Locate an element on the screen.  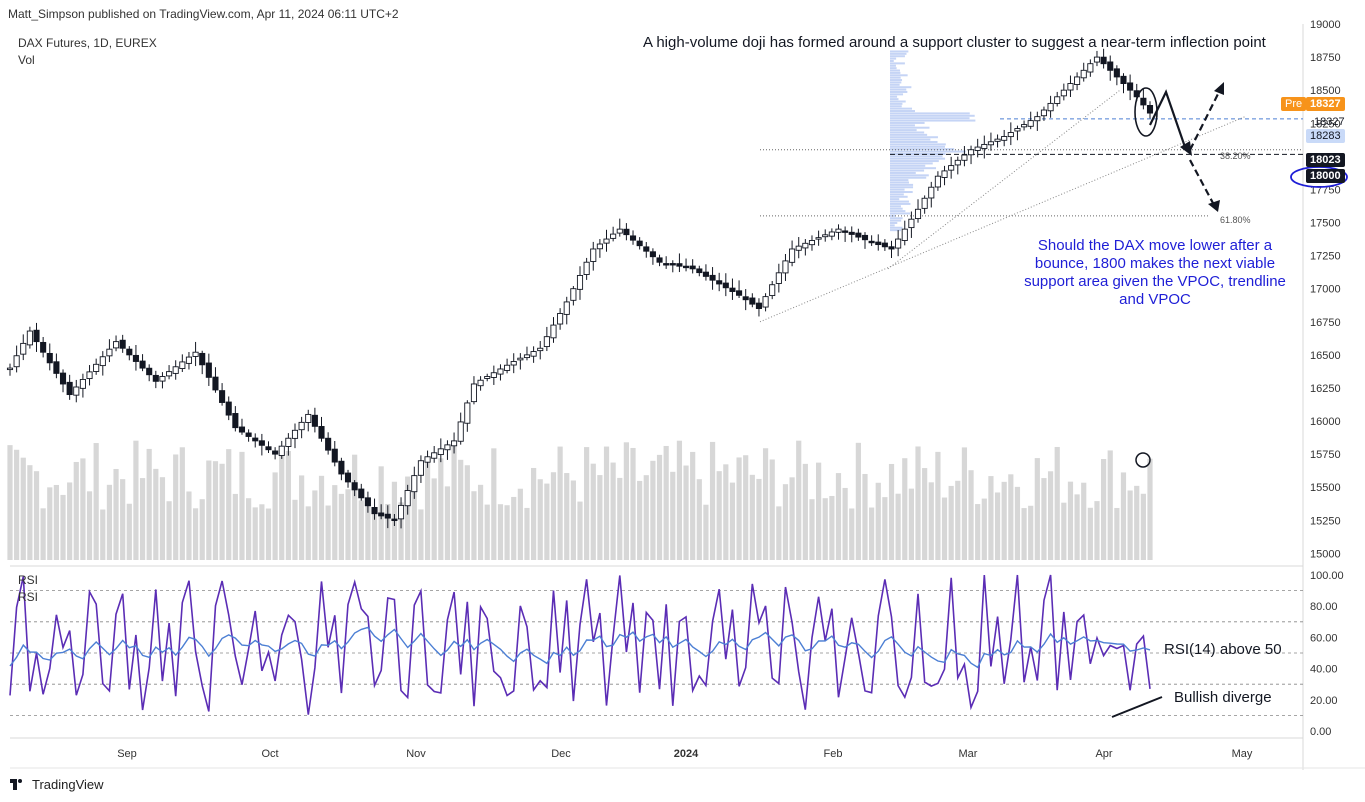
blue-value-tag: 18283 is located at coordinates (1325, 136).